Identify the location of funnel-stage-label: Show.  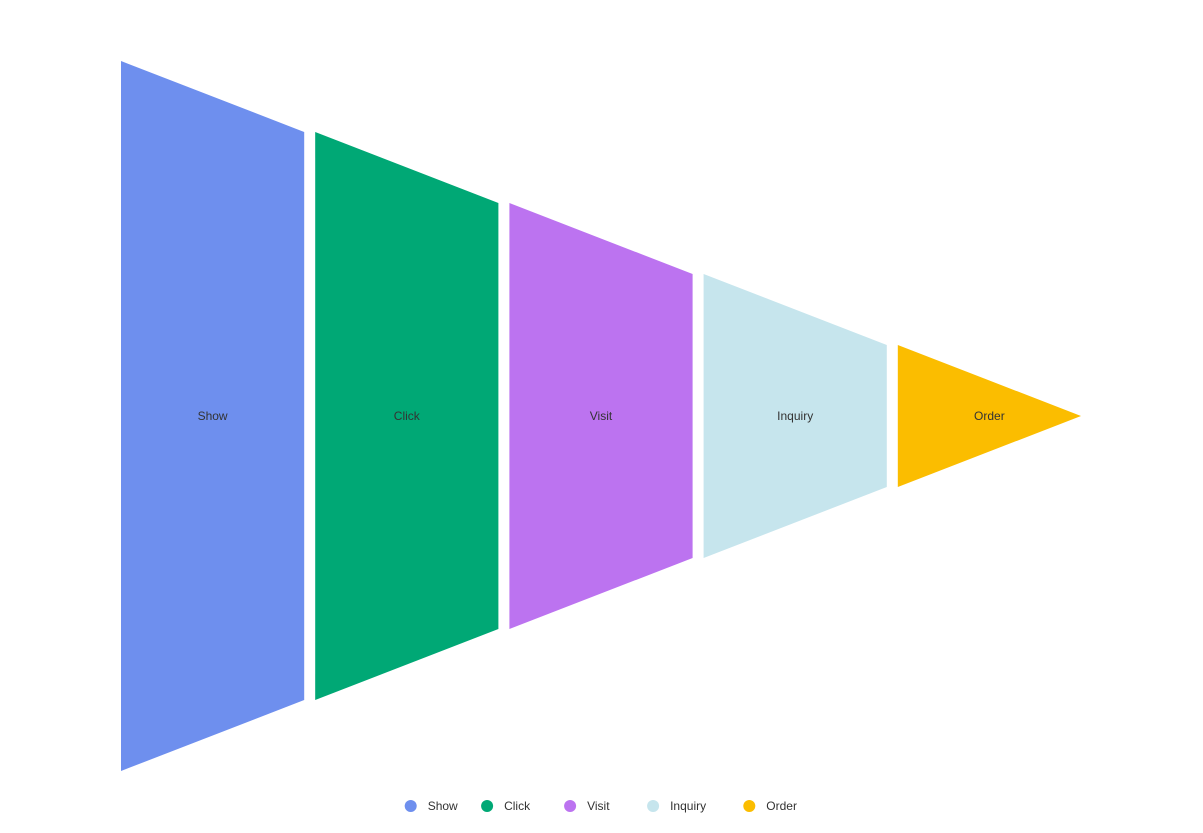
(213, 416).